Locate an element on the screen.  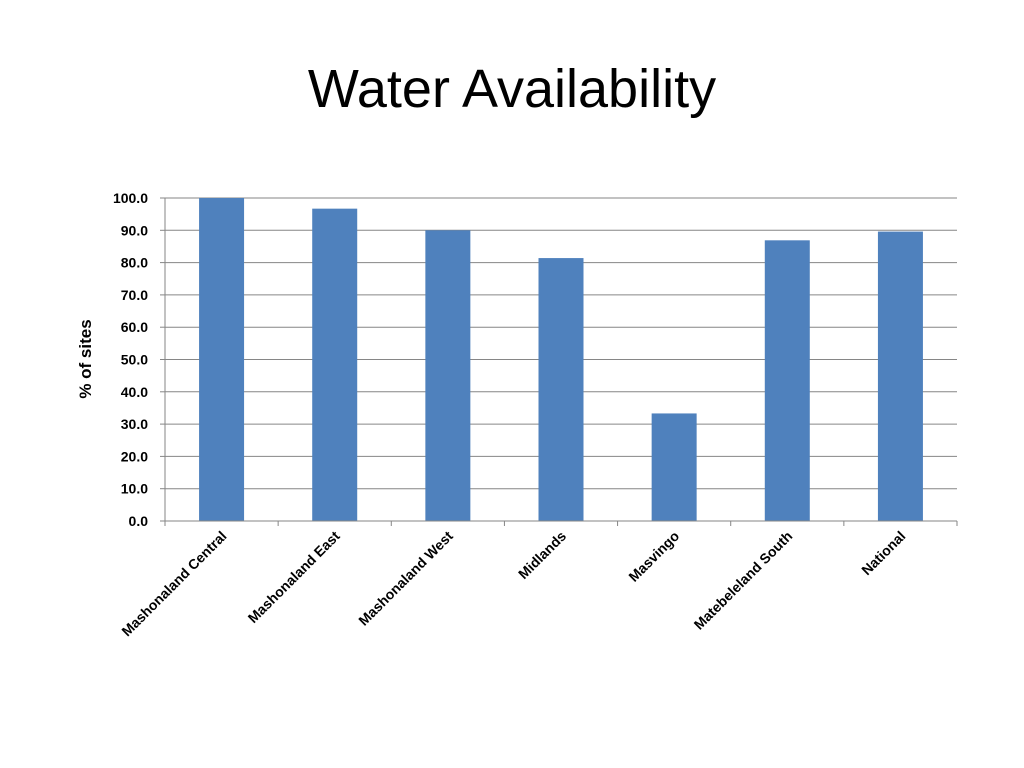
y-axis-title: % of sites is located at coordinates (85, 358).